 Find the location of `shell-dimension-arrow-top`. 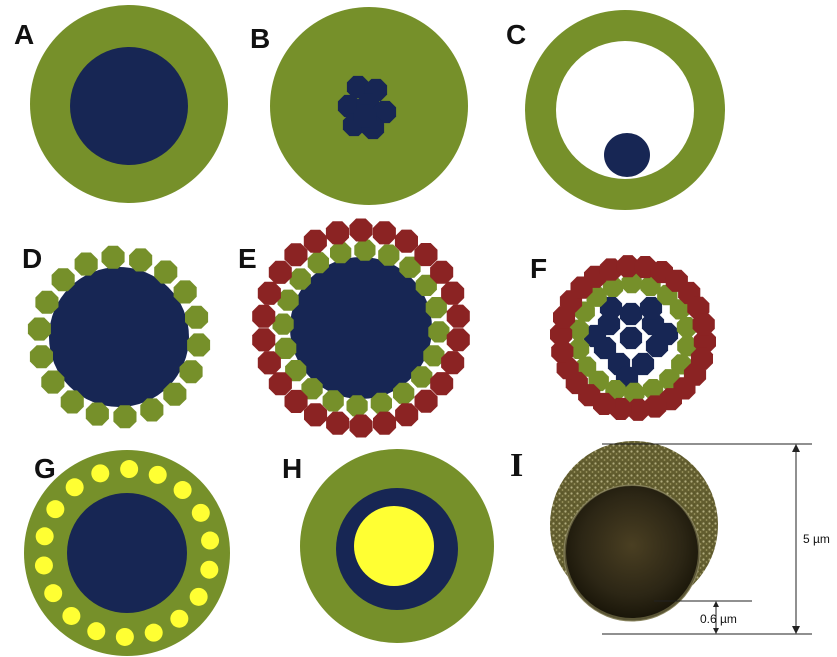

shell-dimension-arrow-top is located at coordinates (716, 604).